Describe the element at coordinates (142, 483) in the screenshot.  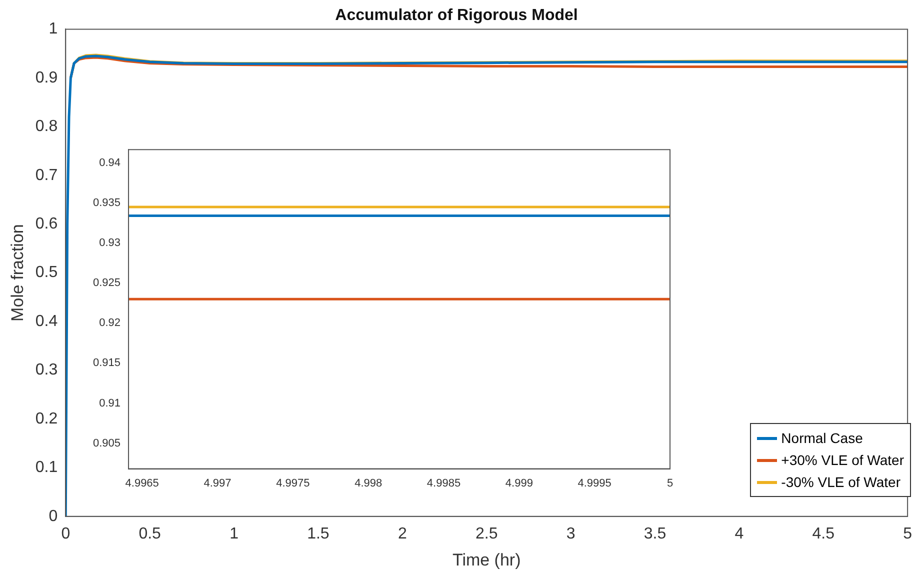
I see `x-tick-label: 4.9965` at that location.